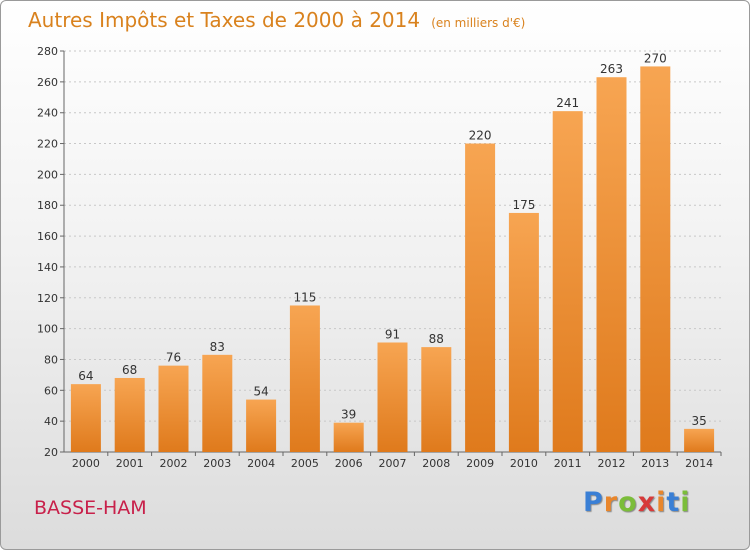  What do you see at coordinates (305, 463) in the screenshot?
I see `x-tick-label: 2005` at bounding box center [305, 463].